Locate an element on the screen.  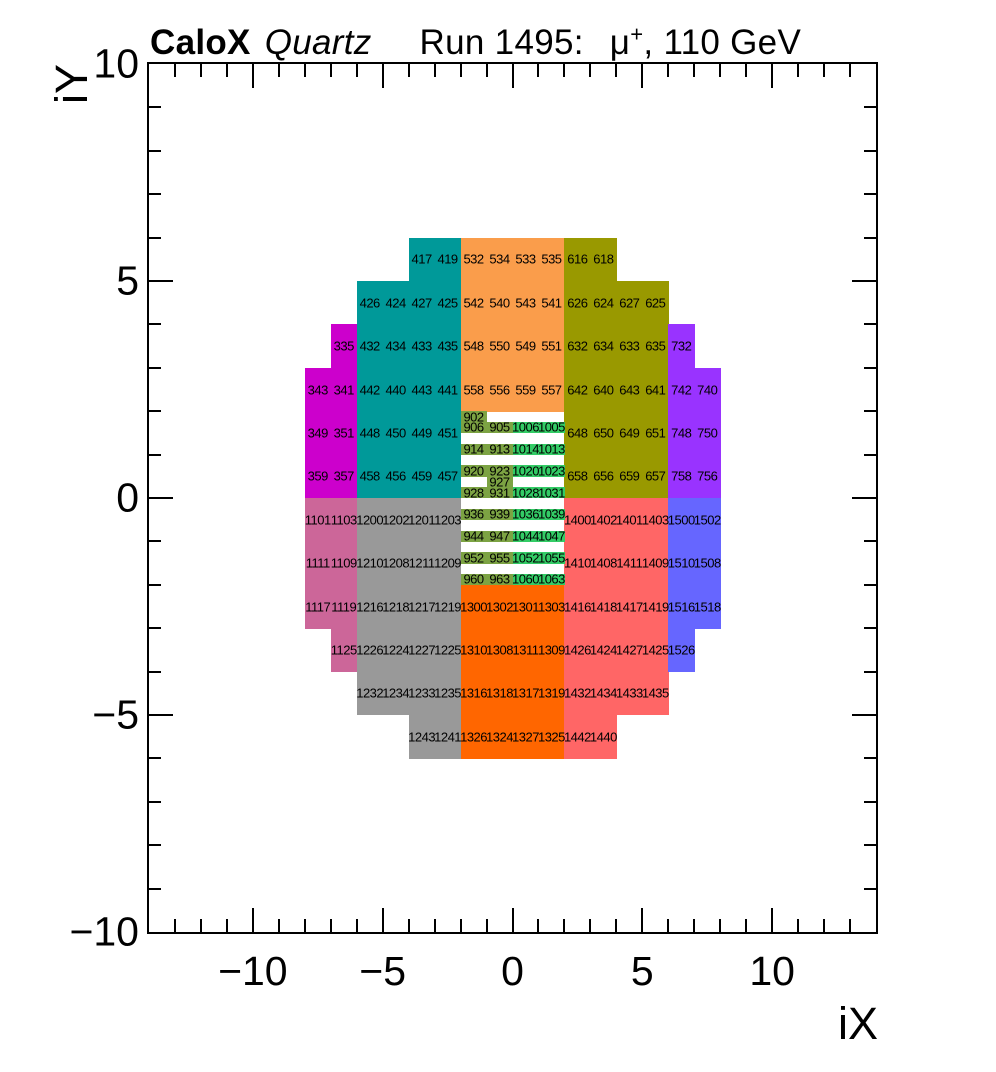
cell-label: 640 is located at coordinates (603, 389).